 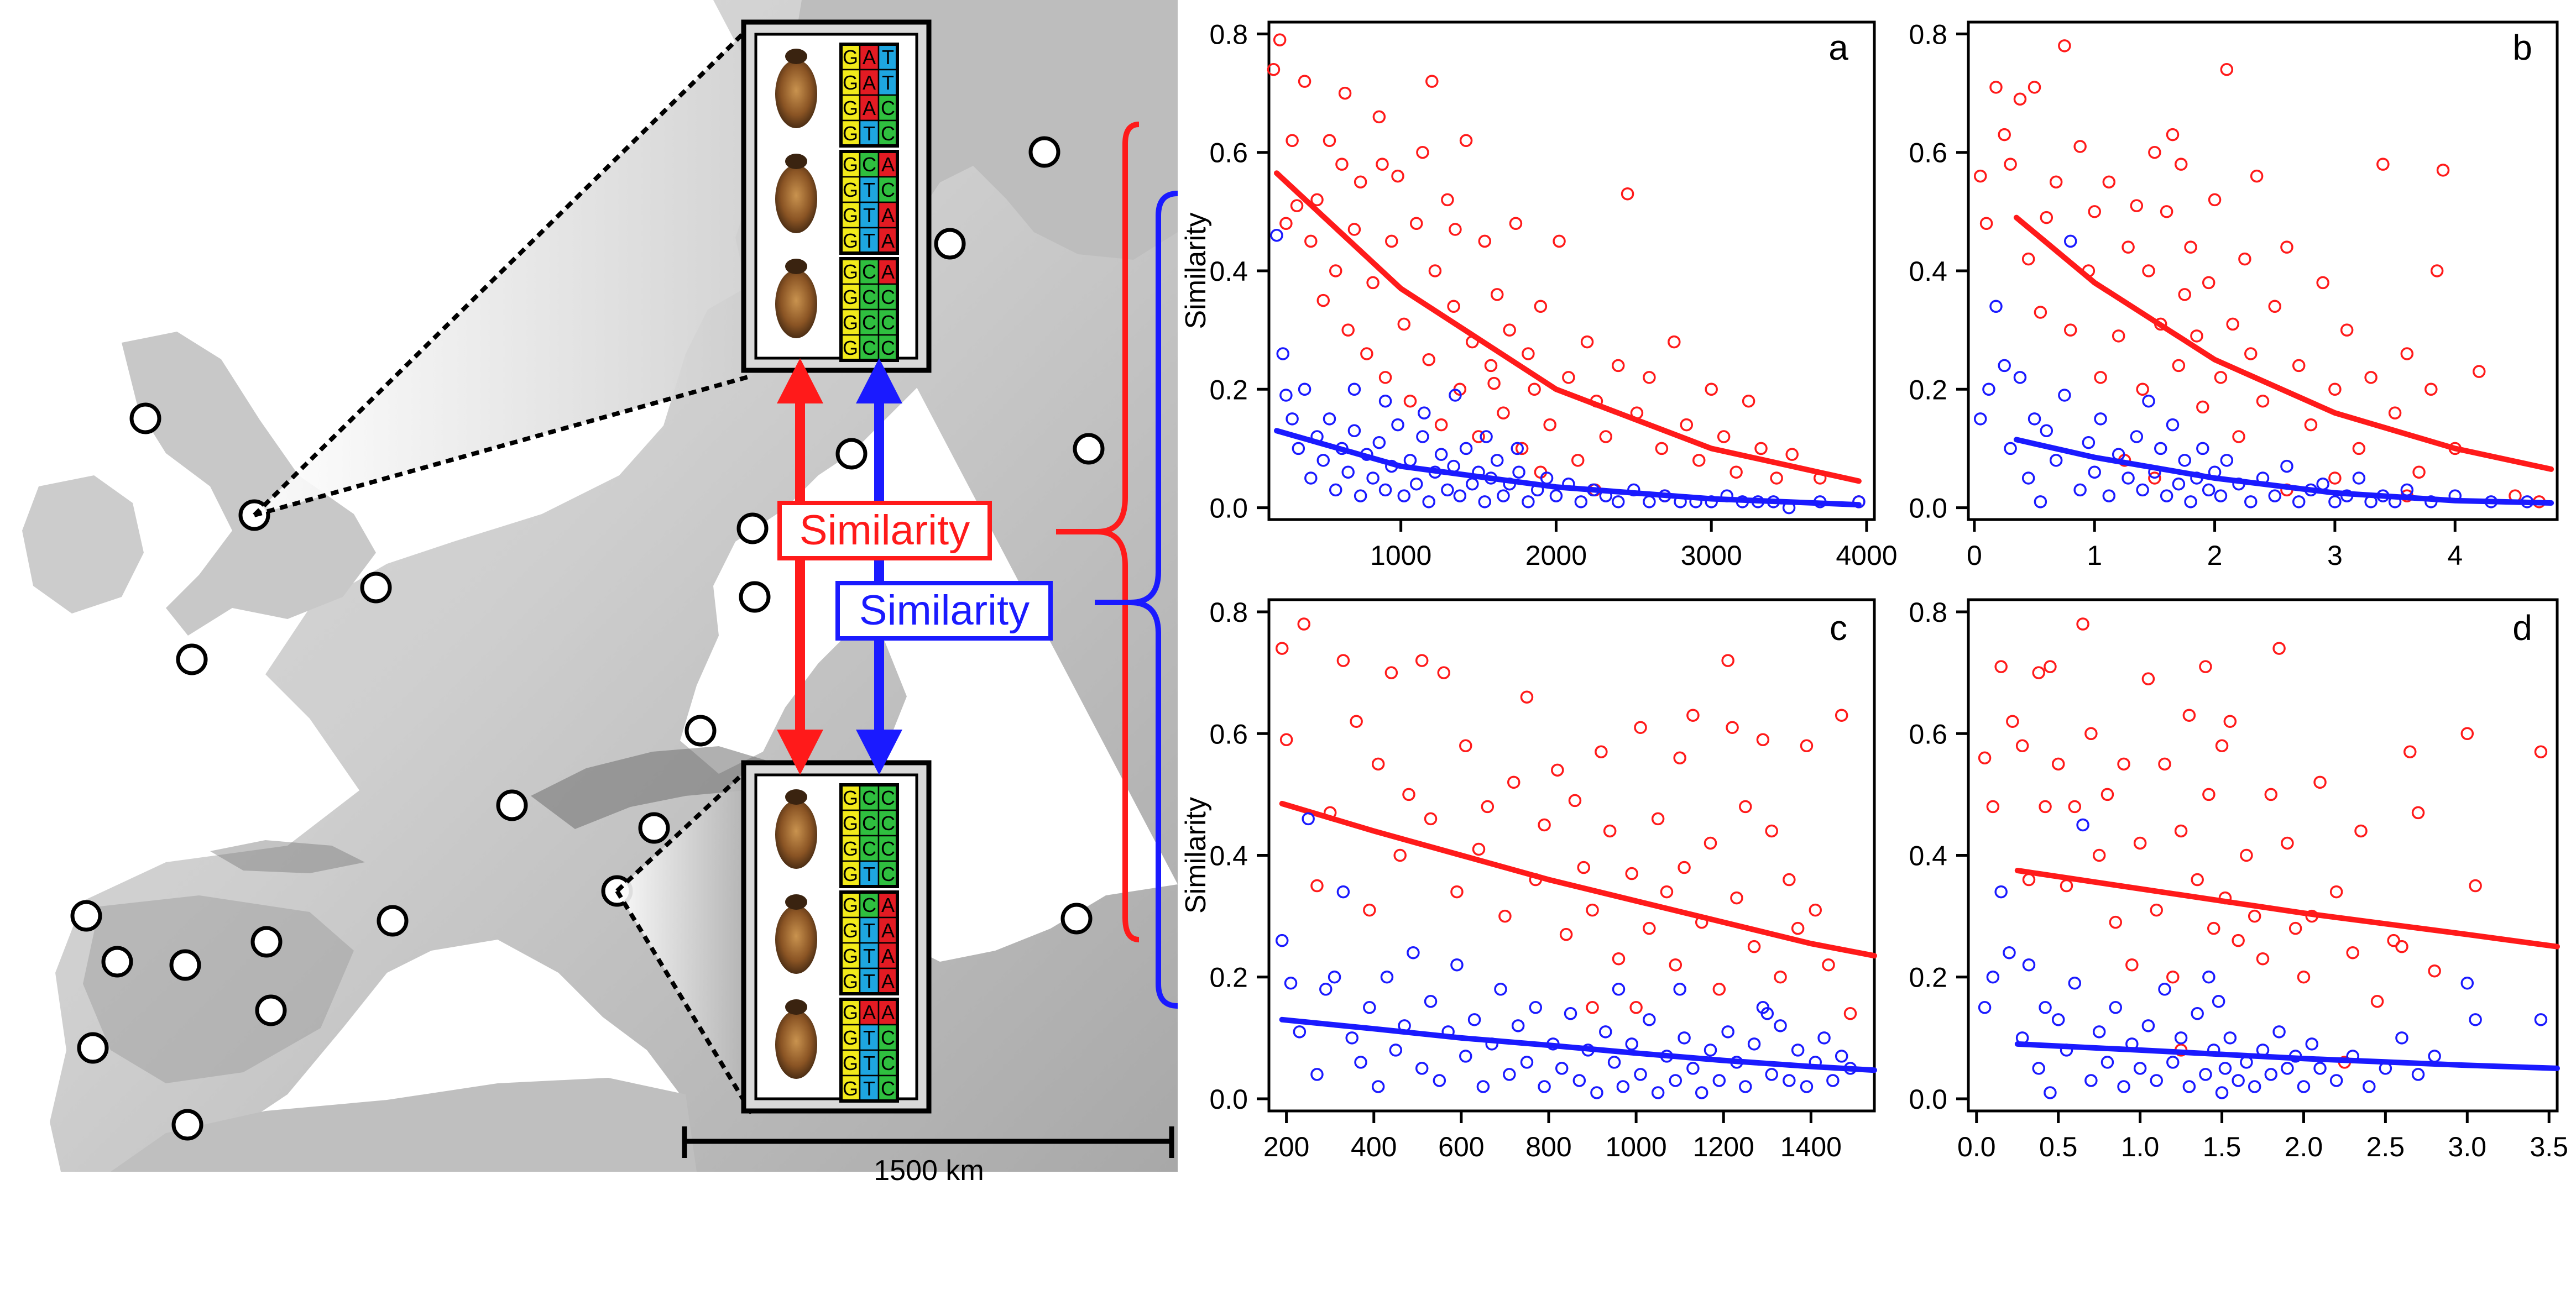 I want to click on x-tick-label: 1.0, so click(x=2140, y=1146).